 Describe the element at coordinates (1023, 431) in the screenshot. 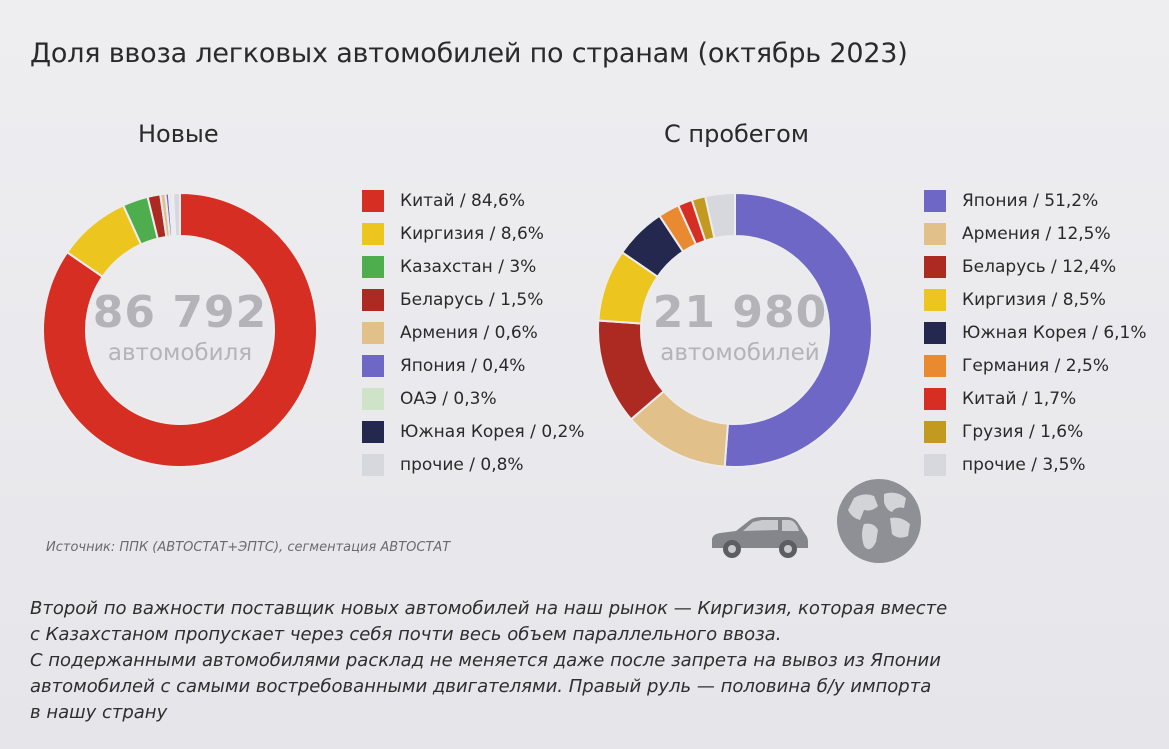

I see `legend-label: Грузия / 1,6%` at that location.